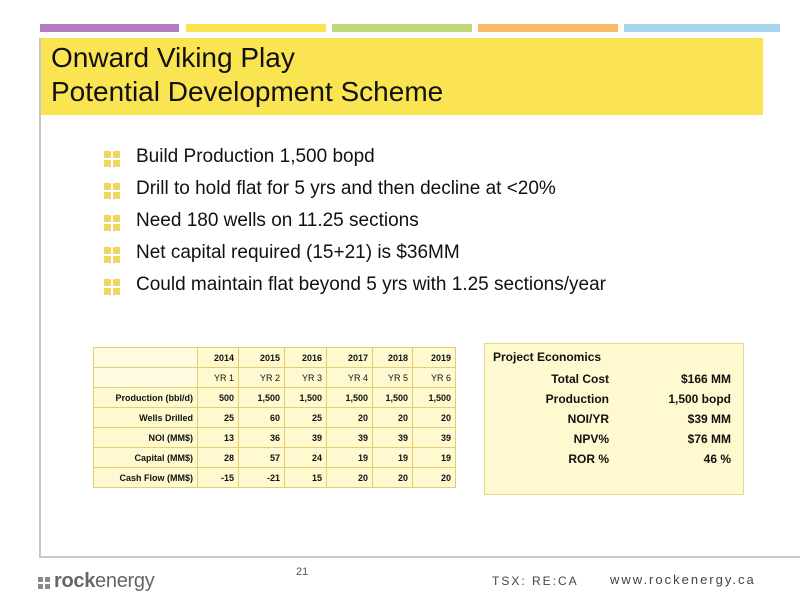  I want to click on economics-row: NPV% $76 MM, so click(614, 442).